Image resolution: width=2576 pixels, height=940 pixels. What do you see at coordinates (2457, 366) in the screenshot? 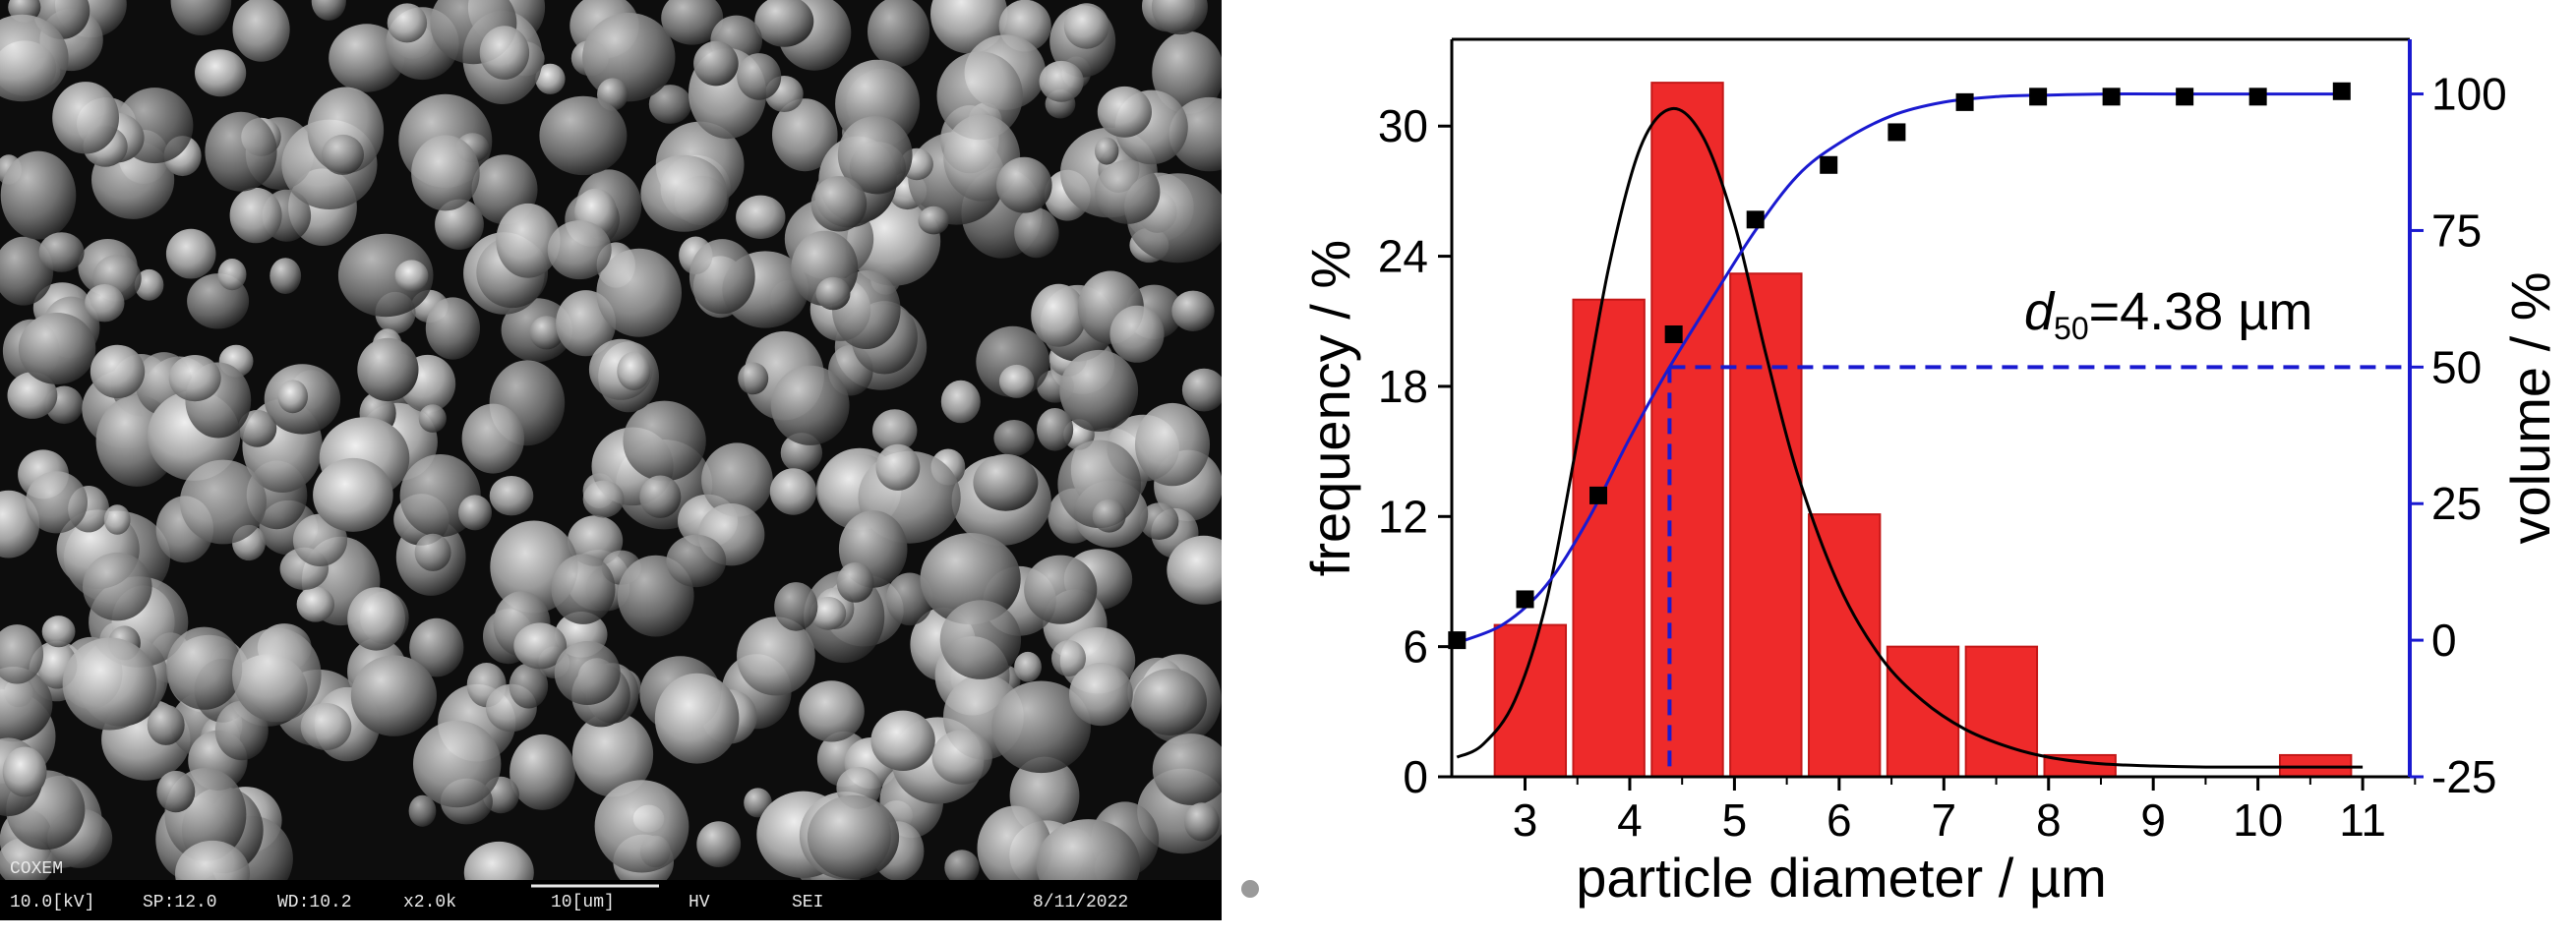
I see `y2-tick-label: 50` at bounding box center [2457, 366].